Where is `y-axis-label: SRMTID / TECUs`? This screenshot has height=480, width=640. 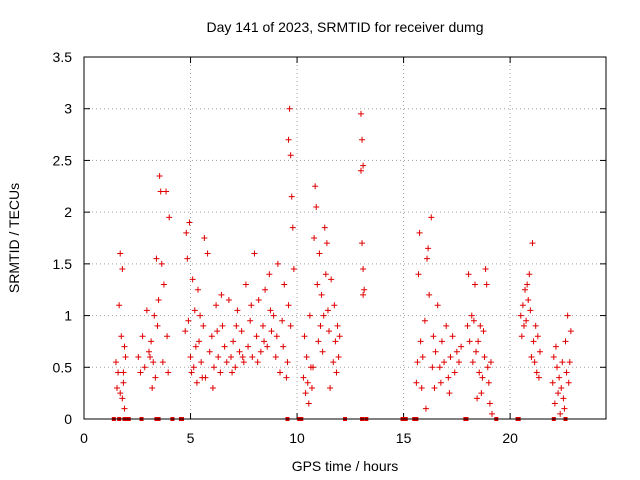 y-axis-label: SRMTID / TECUs is located at coordinates (14, 238).